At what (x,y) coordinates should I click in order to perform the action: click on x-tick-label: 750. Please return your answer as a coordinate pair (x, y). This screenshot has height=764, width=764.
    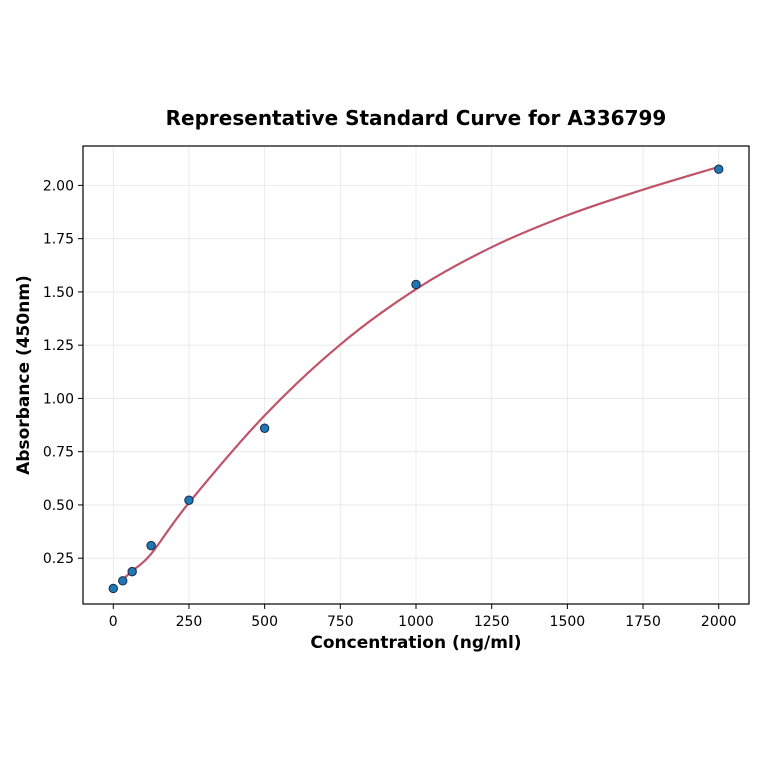
    Looking at the image, I should click on (340, 622).